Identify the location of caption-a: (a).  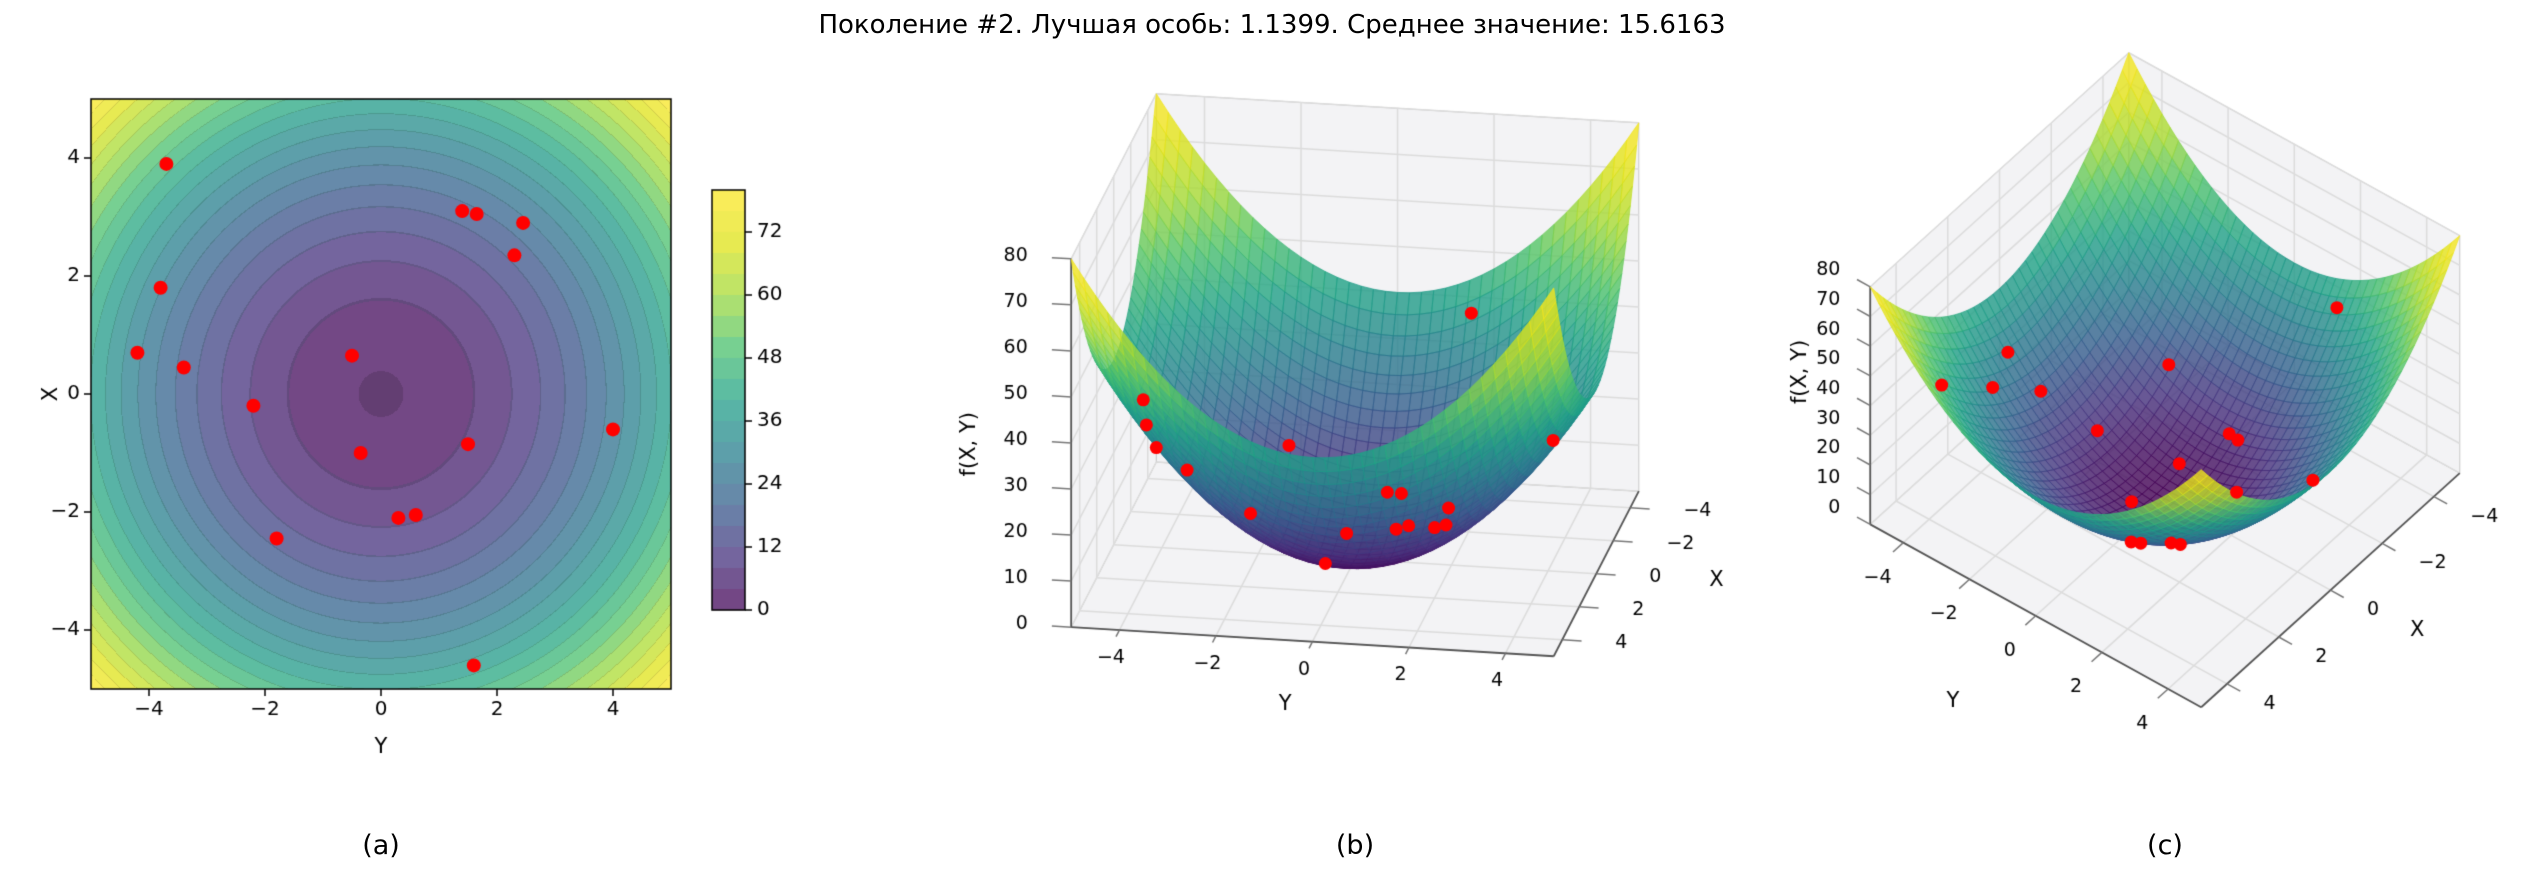
(381, 845).